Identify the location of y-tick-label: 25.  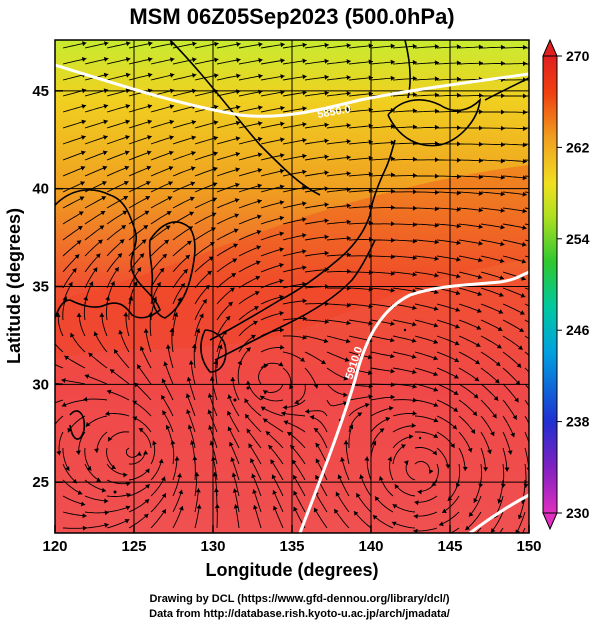
(40, 482).